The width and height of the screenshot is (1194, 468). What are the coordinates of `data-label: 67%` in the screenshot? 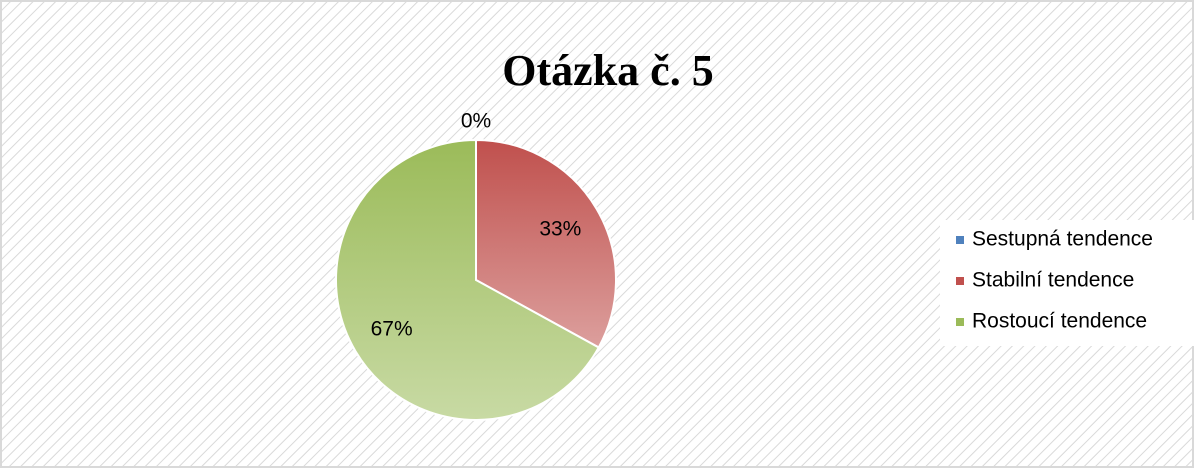 It's located at (392, 328).